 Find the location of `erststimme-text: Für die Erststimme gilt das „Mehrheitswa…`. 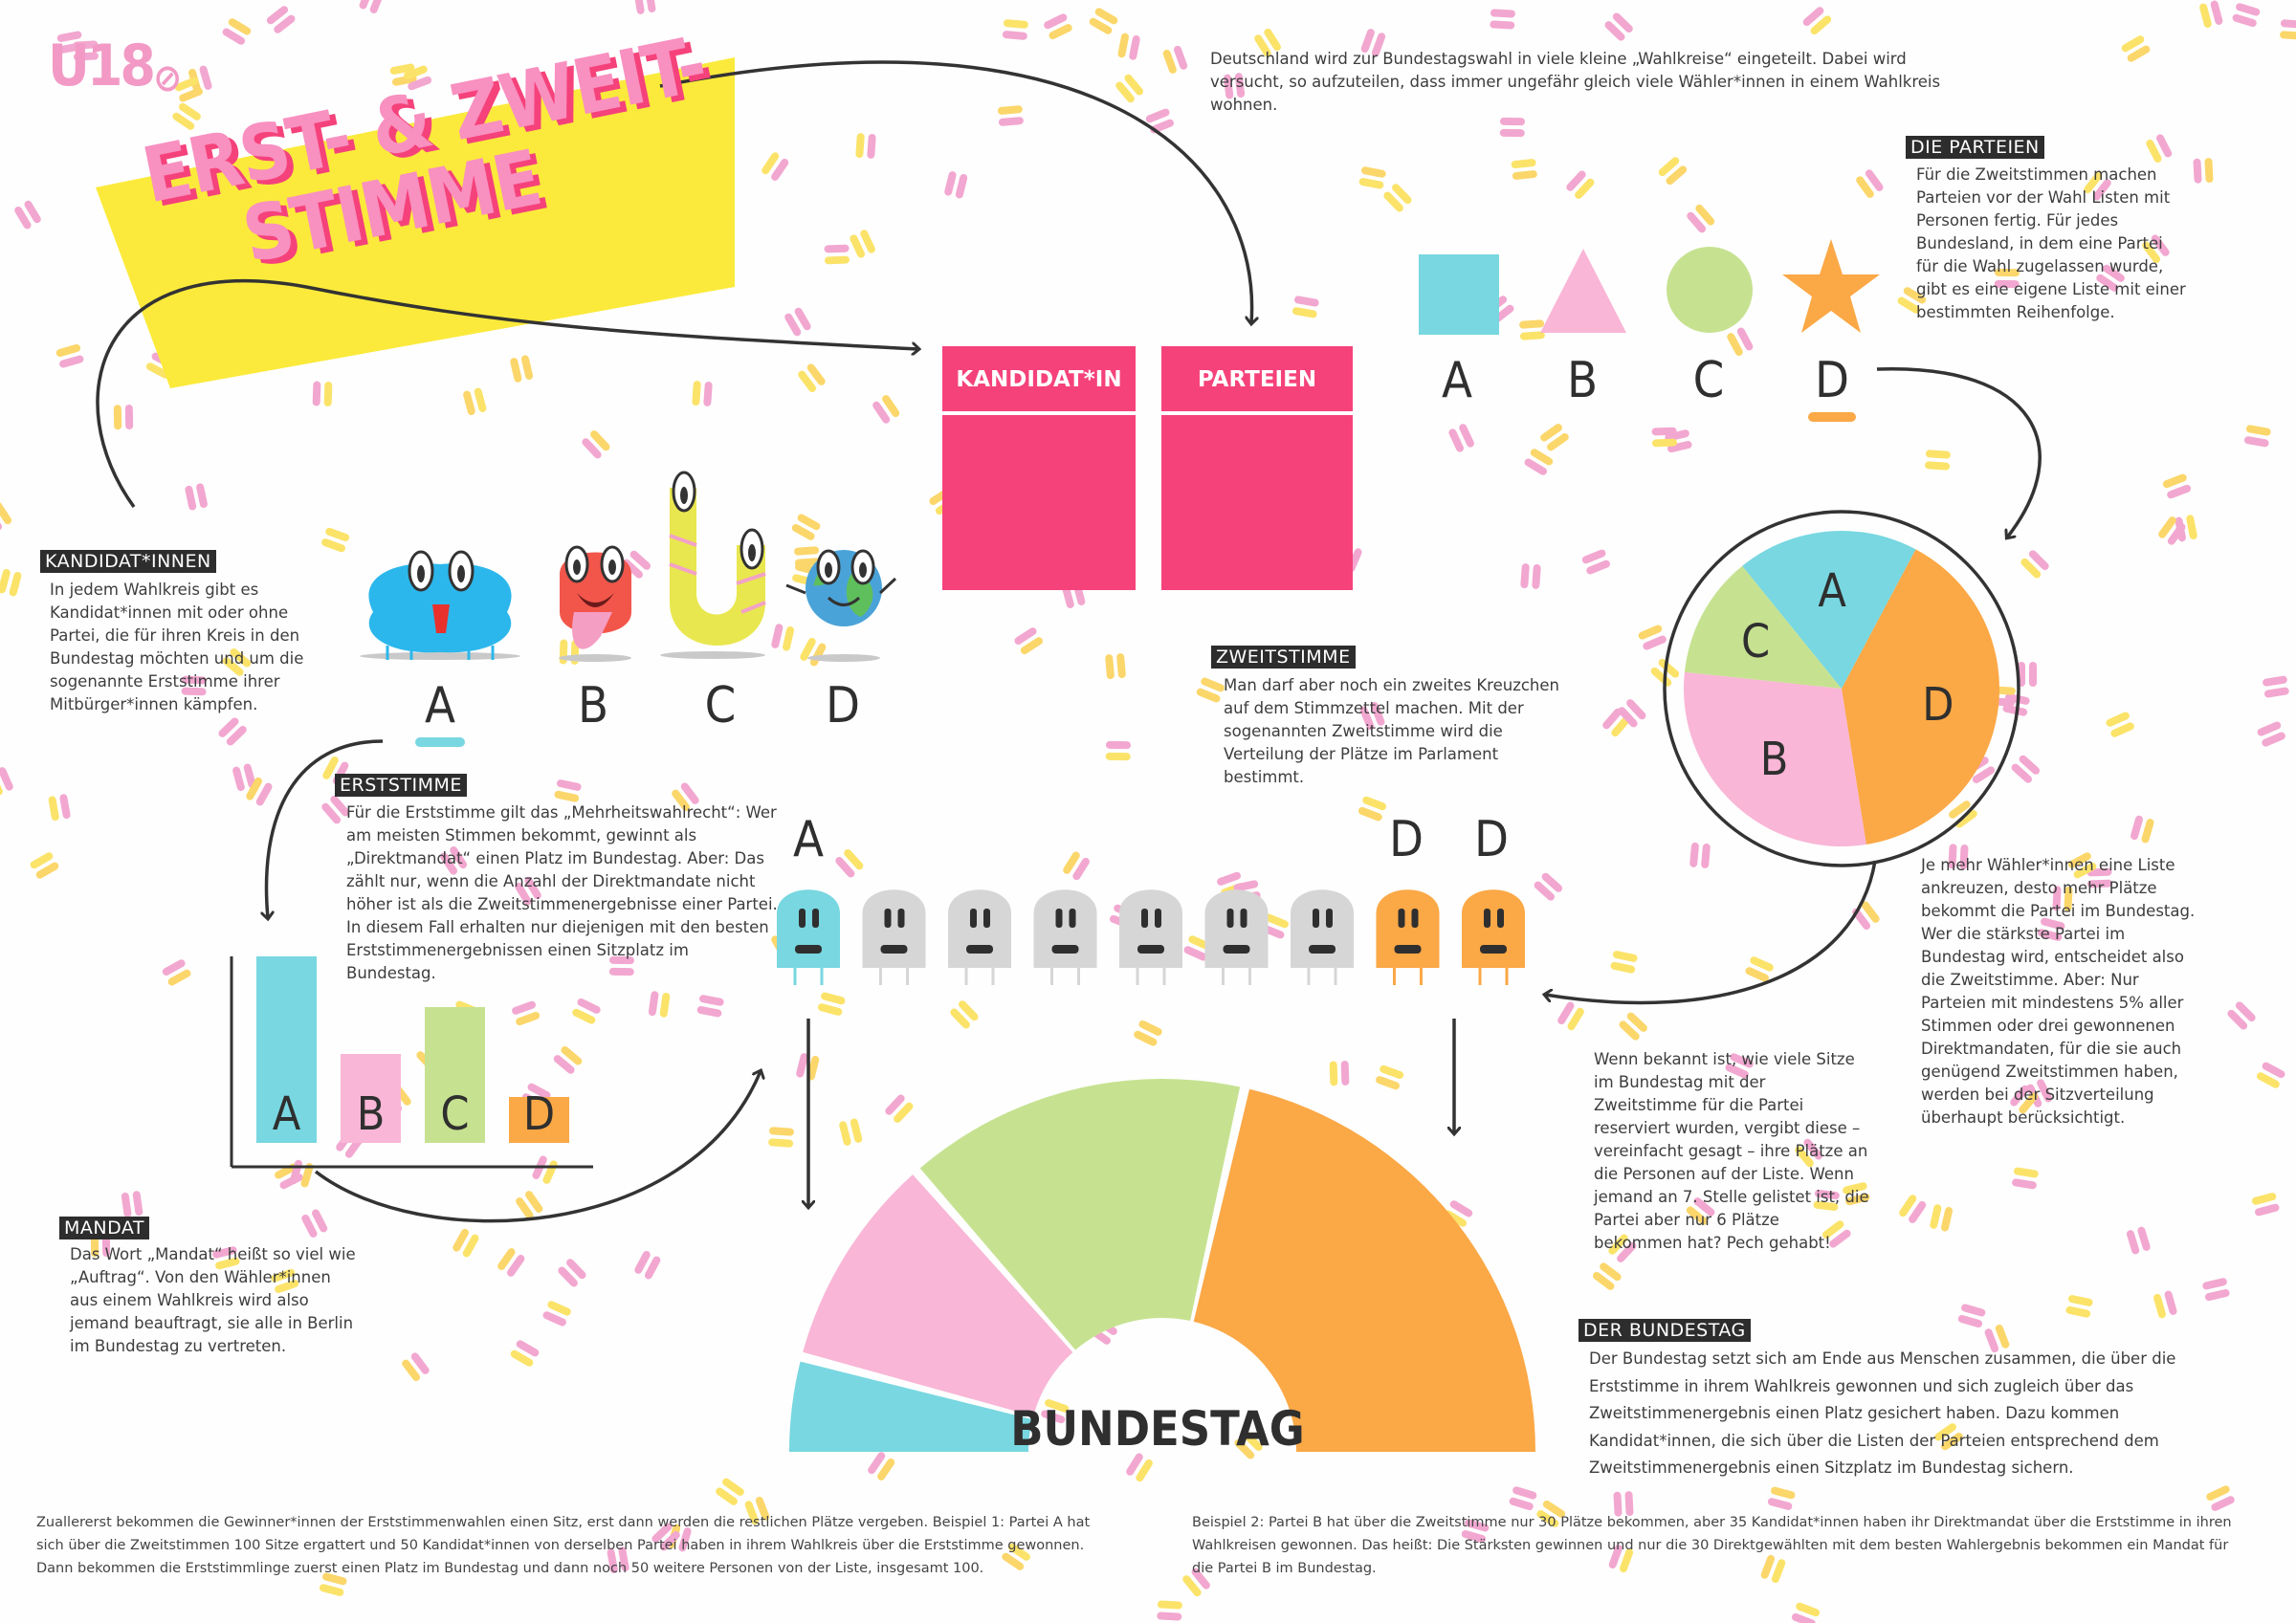

erststimme-text: Für die Erststimme gilt das „Mehrheitswa… is located at coordinates (562, 892).